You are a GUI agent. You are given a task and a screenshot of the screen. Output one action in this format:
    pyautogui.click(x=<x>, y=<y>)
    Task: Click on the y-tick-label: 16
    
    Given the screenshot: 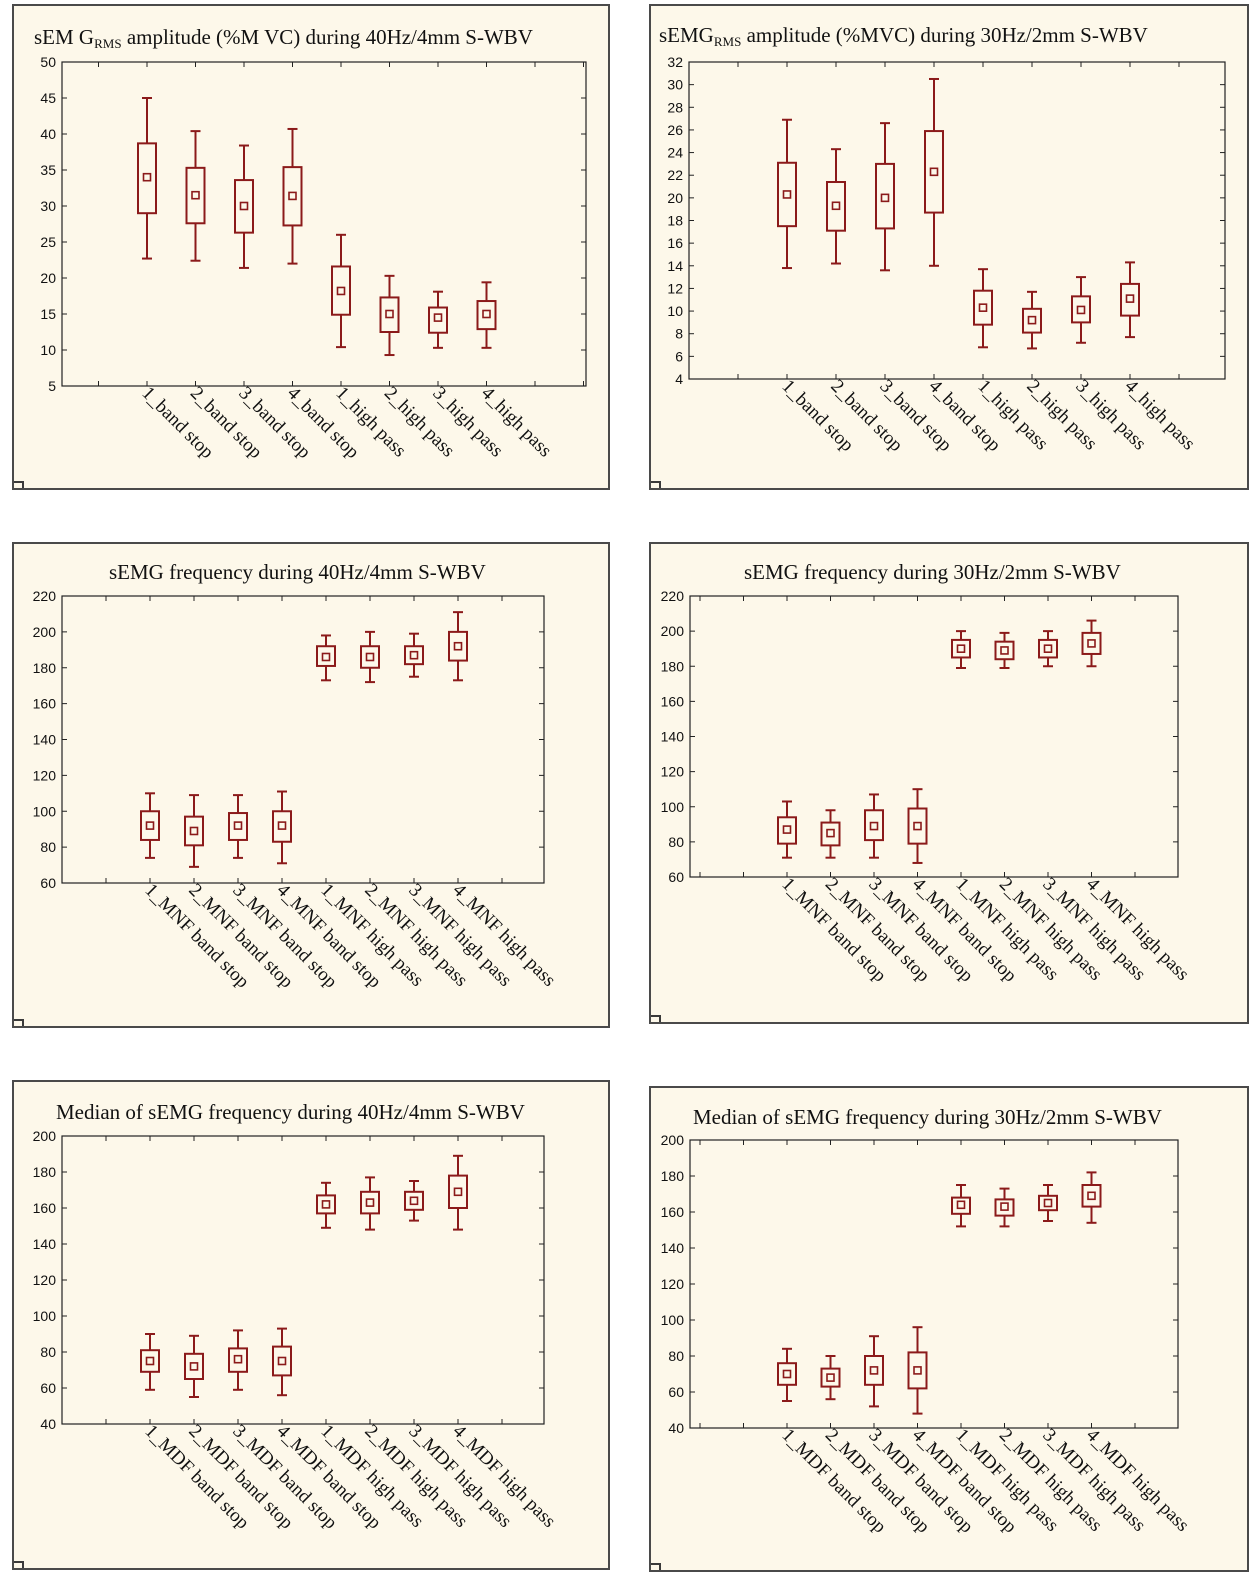 What is the action you would take?
    pyautogui.click(x=675, y=243)
    